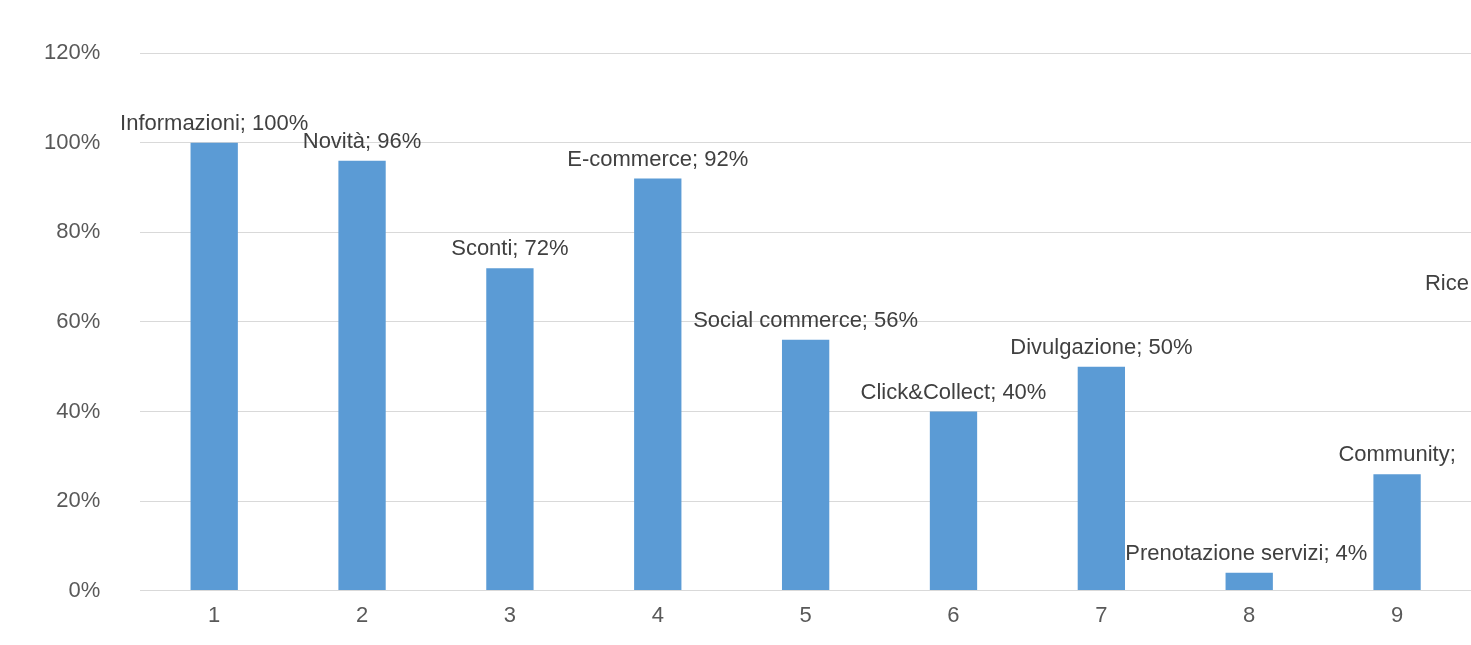 The image size is (1471, 645). Describe the element at coordinates (806, 319) in the screenshot. I see `data-label: Social commerce; 56%` at that location.